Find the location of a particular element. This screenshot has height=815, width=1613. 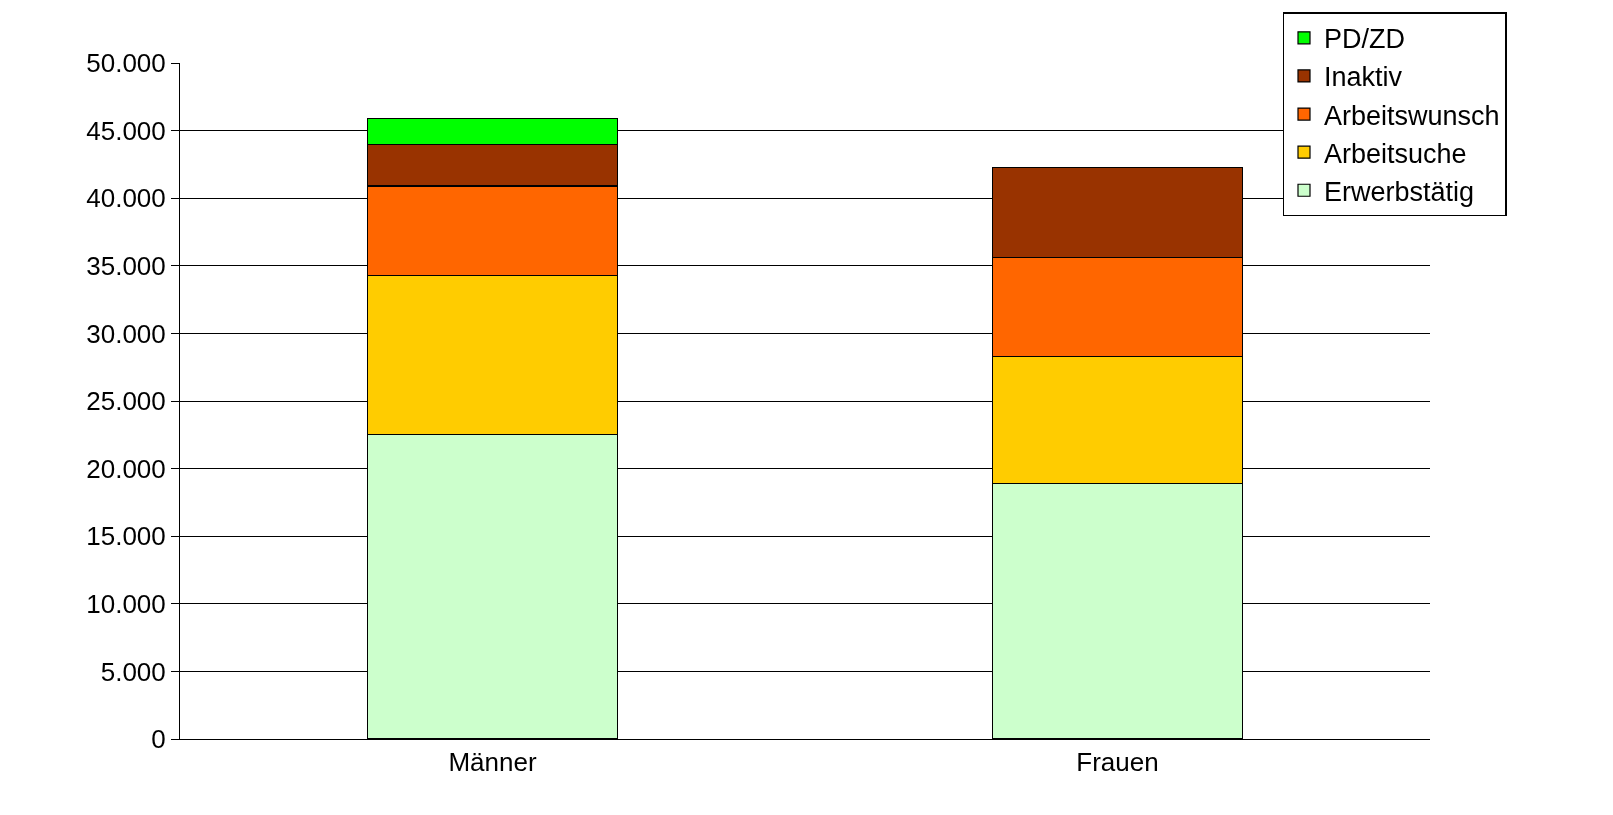

y-tick-label: 5.000 is located at coordinates (133, 671).